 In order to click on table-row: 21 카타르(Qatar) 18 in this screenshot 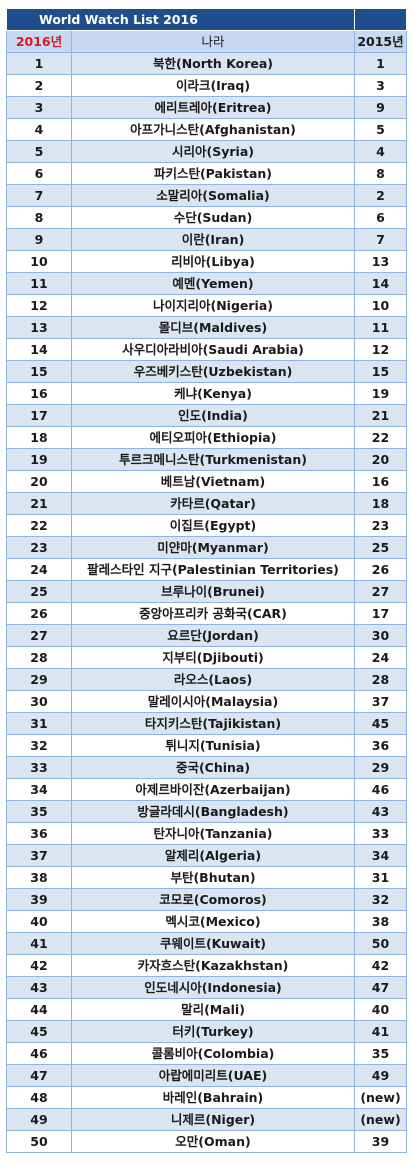, I will do `click(206, 503)`.